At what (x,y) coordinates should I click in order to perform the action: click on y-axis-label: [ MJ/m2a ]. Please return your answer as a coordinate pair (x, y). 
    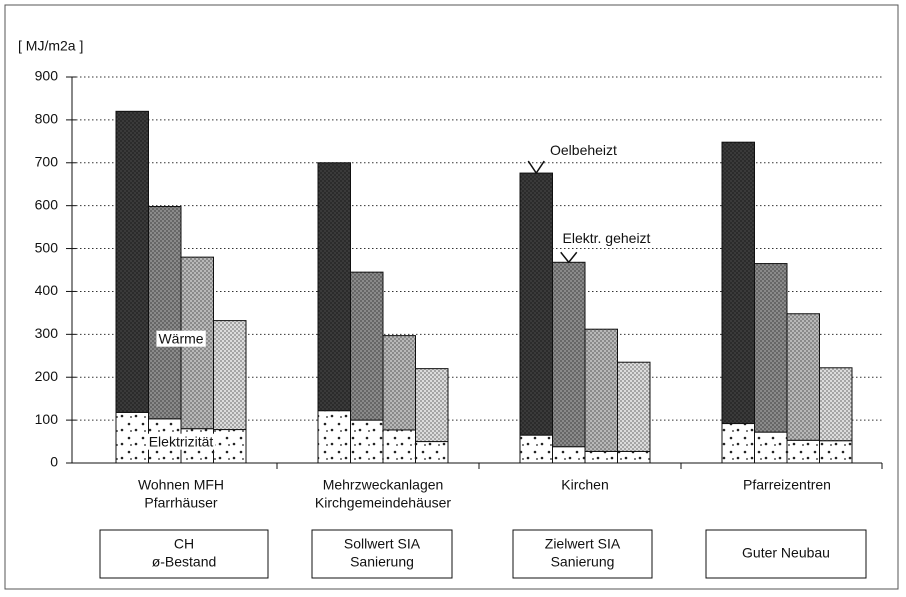
    Looking at the image, I should click on (50, 46).